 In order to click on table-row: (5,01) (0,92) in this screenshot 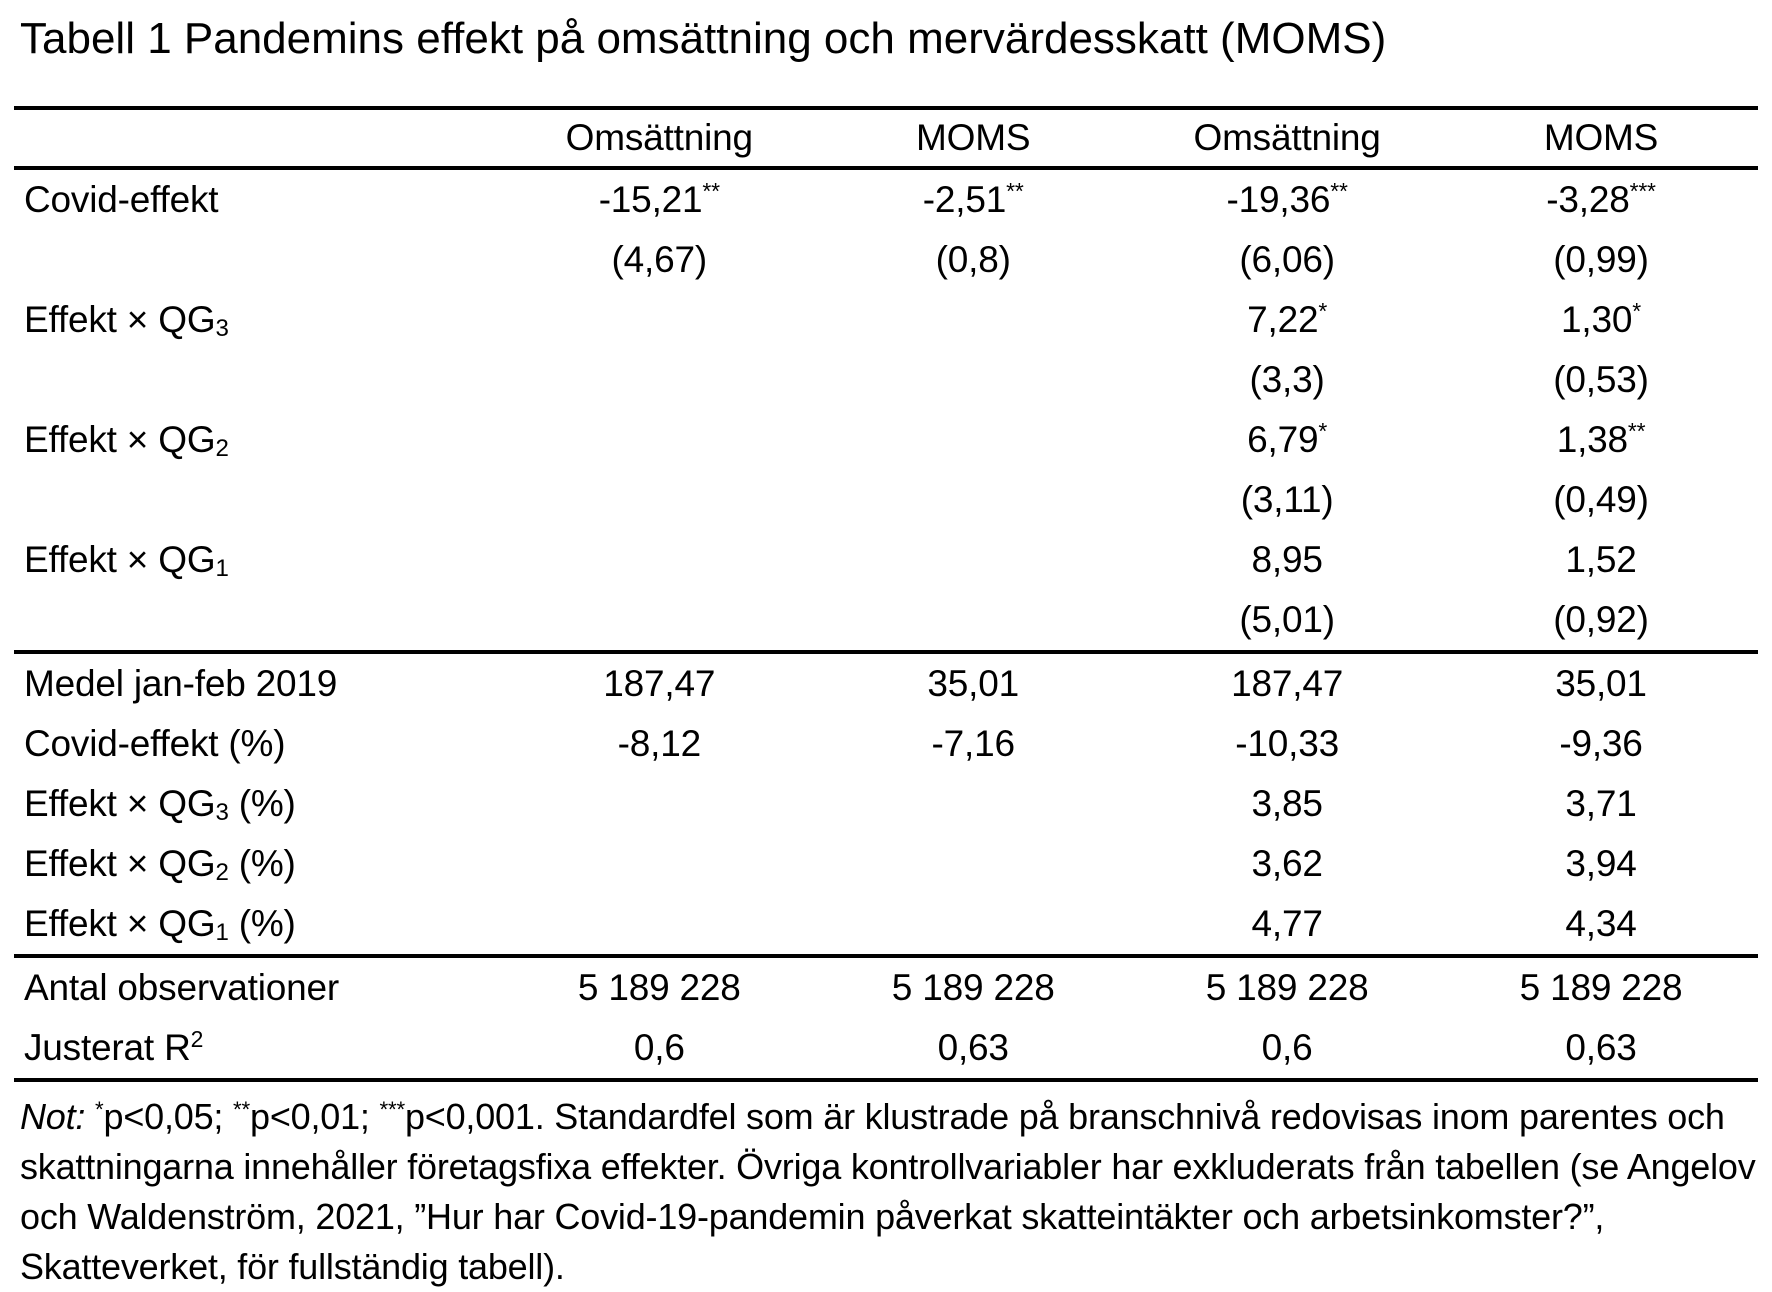, I will do `click(886, 621)`.